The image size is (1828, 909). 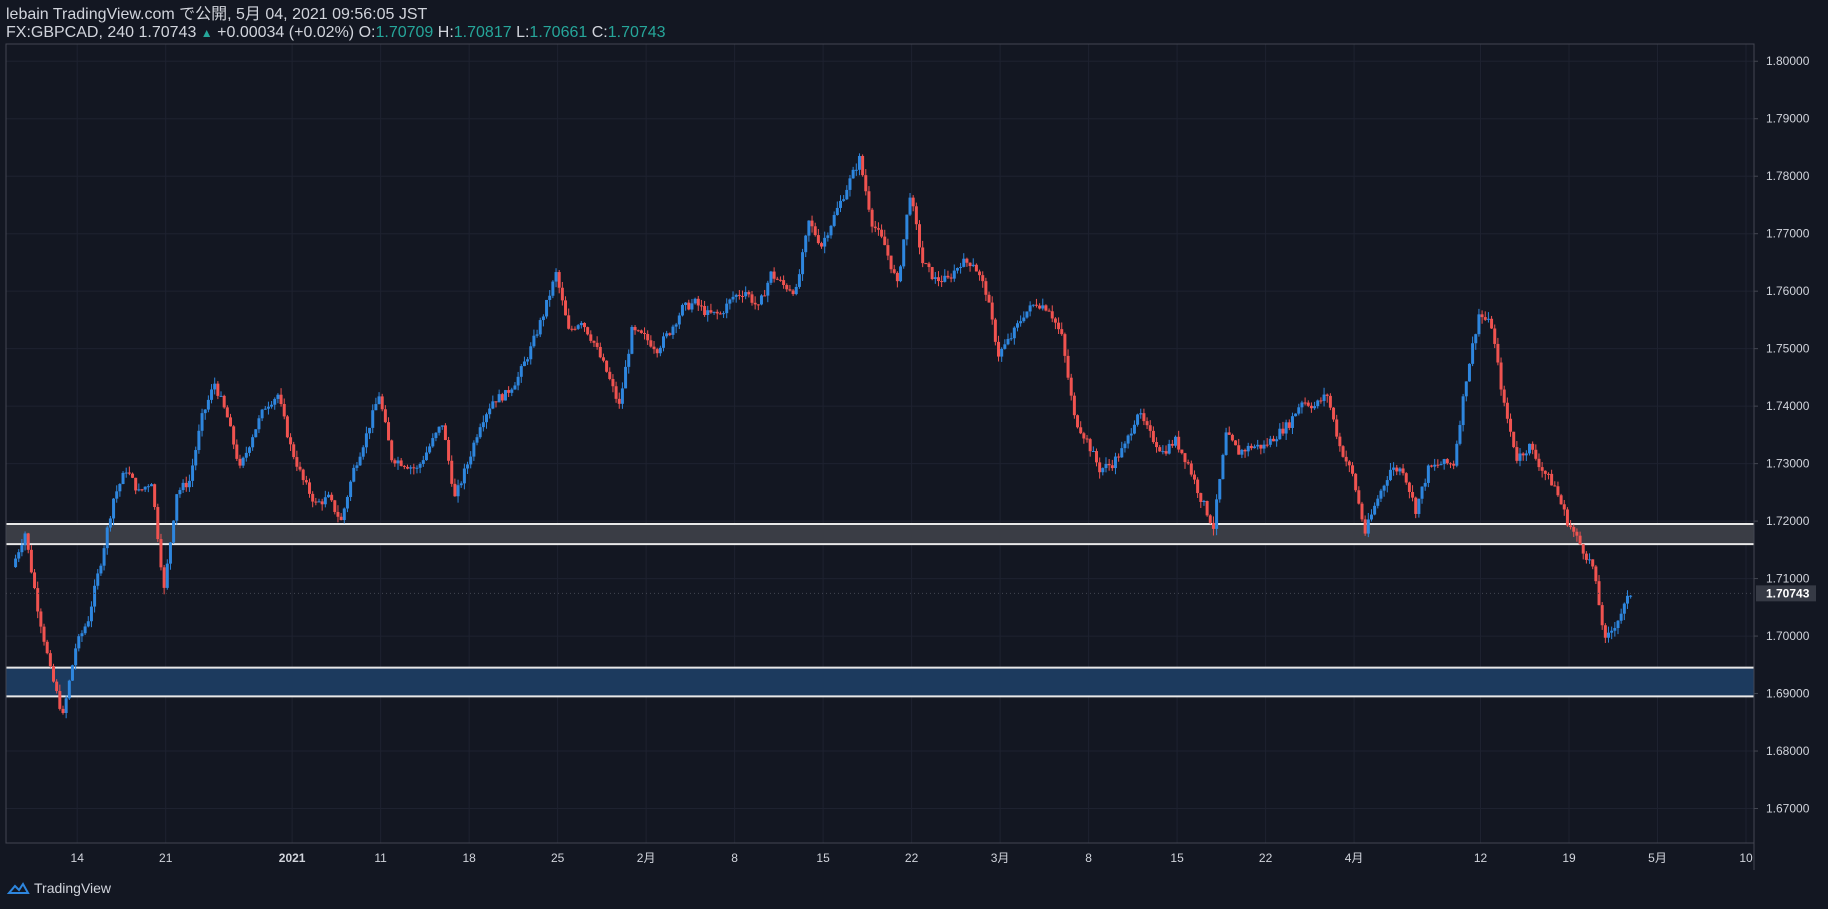 I want to click on resistance-zone, so click(x=880, y=534).